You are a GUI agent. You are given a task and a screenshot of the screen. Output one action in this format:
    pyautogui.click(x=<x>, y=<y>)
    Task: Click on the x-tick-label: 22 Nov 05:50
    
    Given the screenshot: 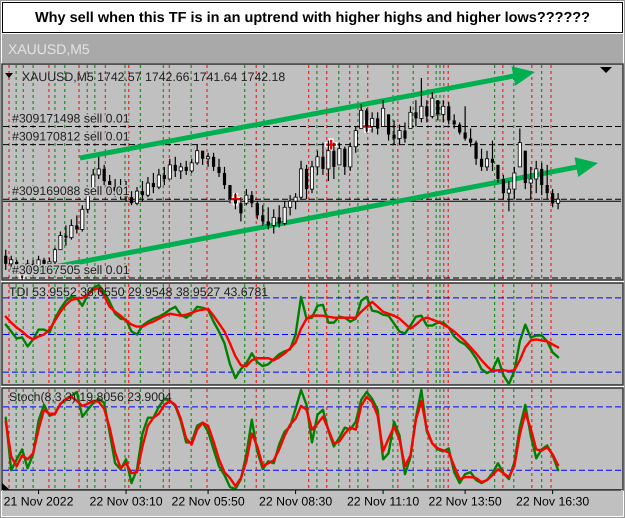 What is the action you would take?
    pyautogui.click(x=208, y=501)
    